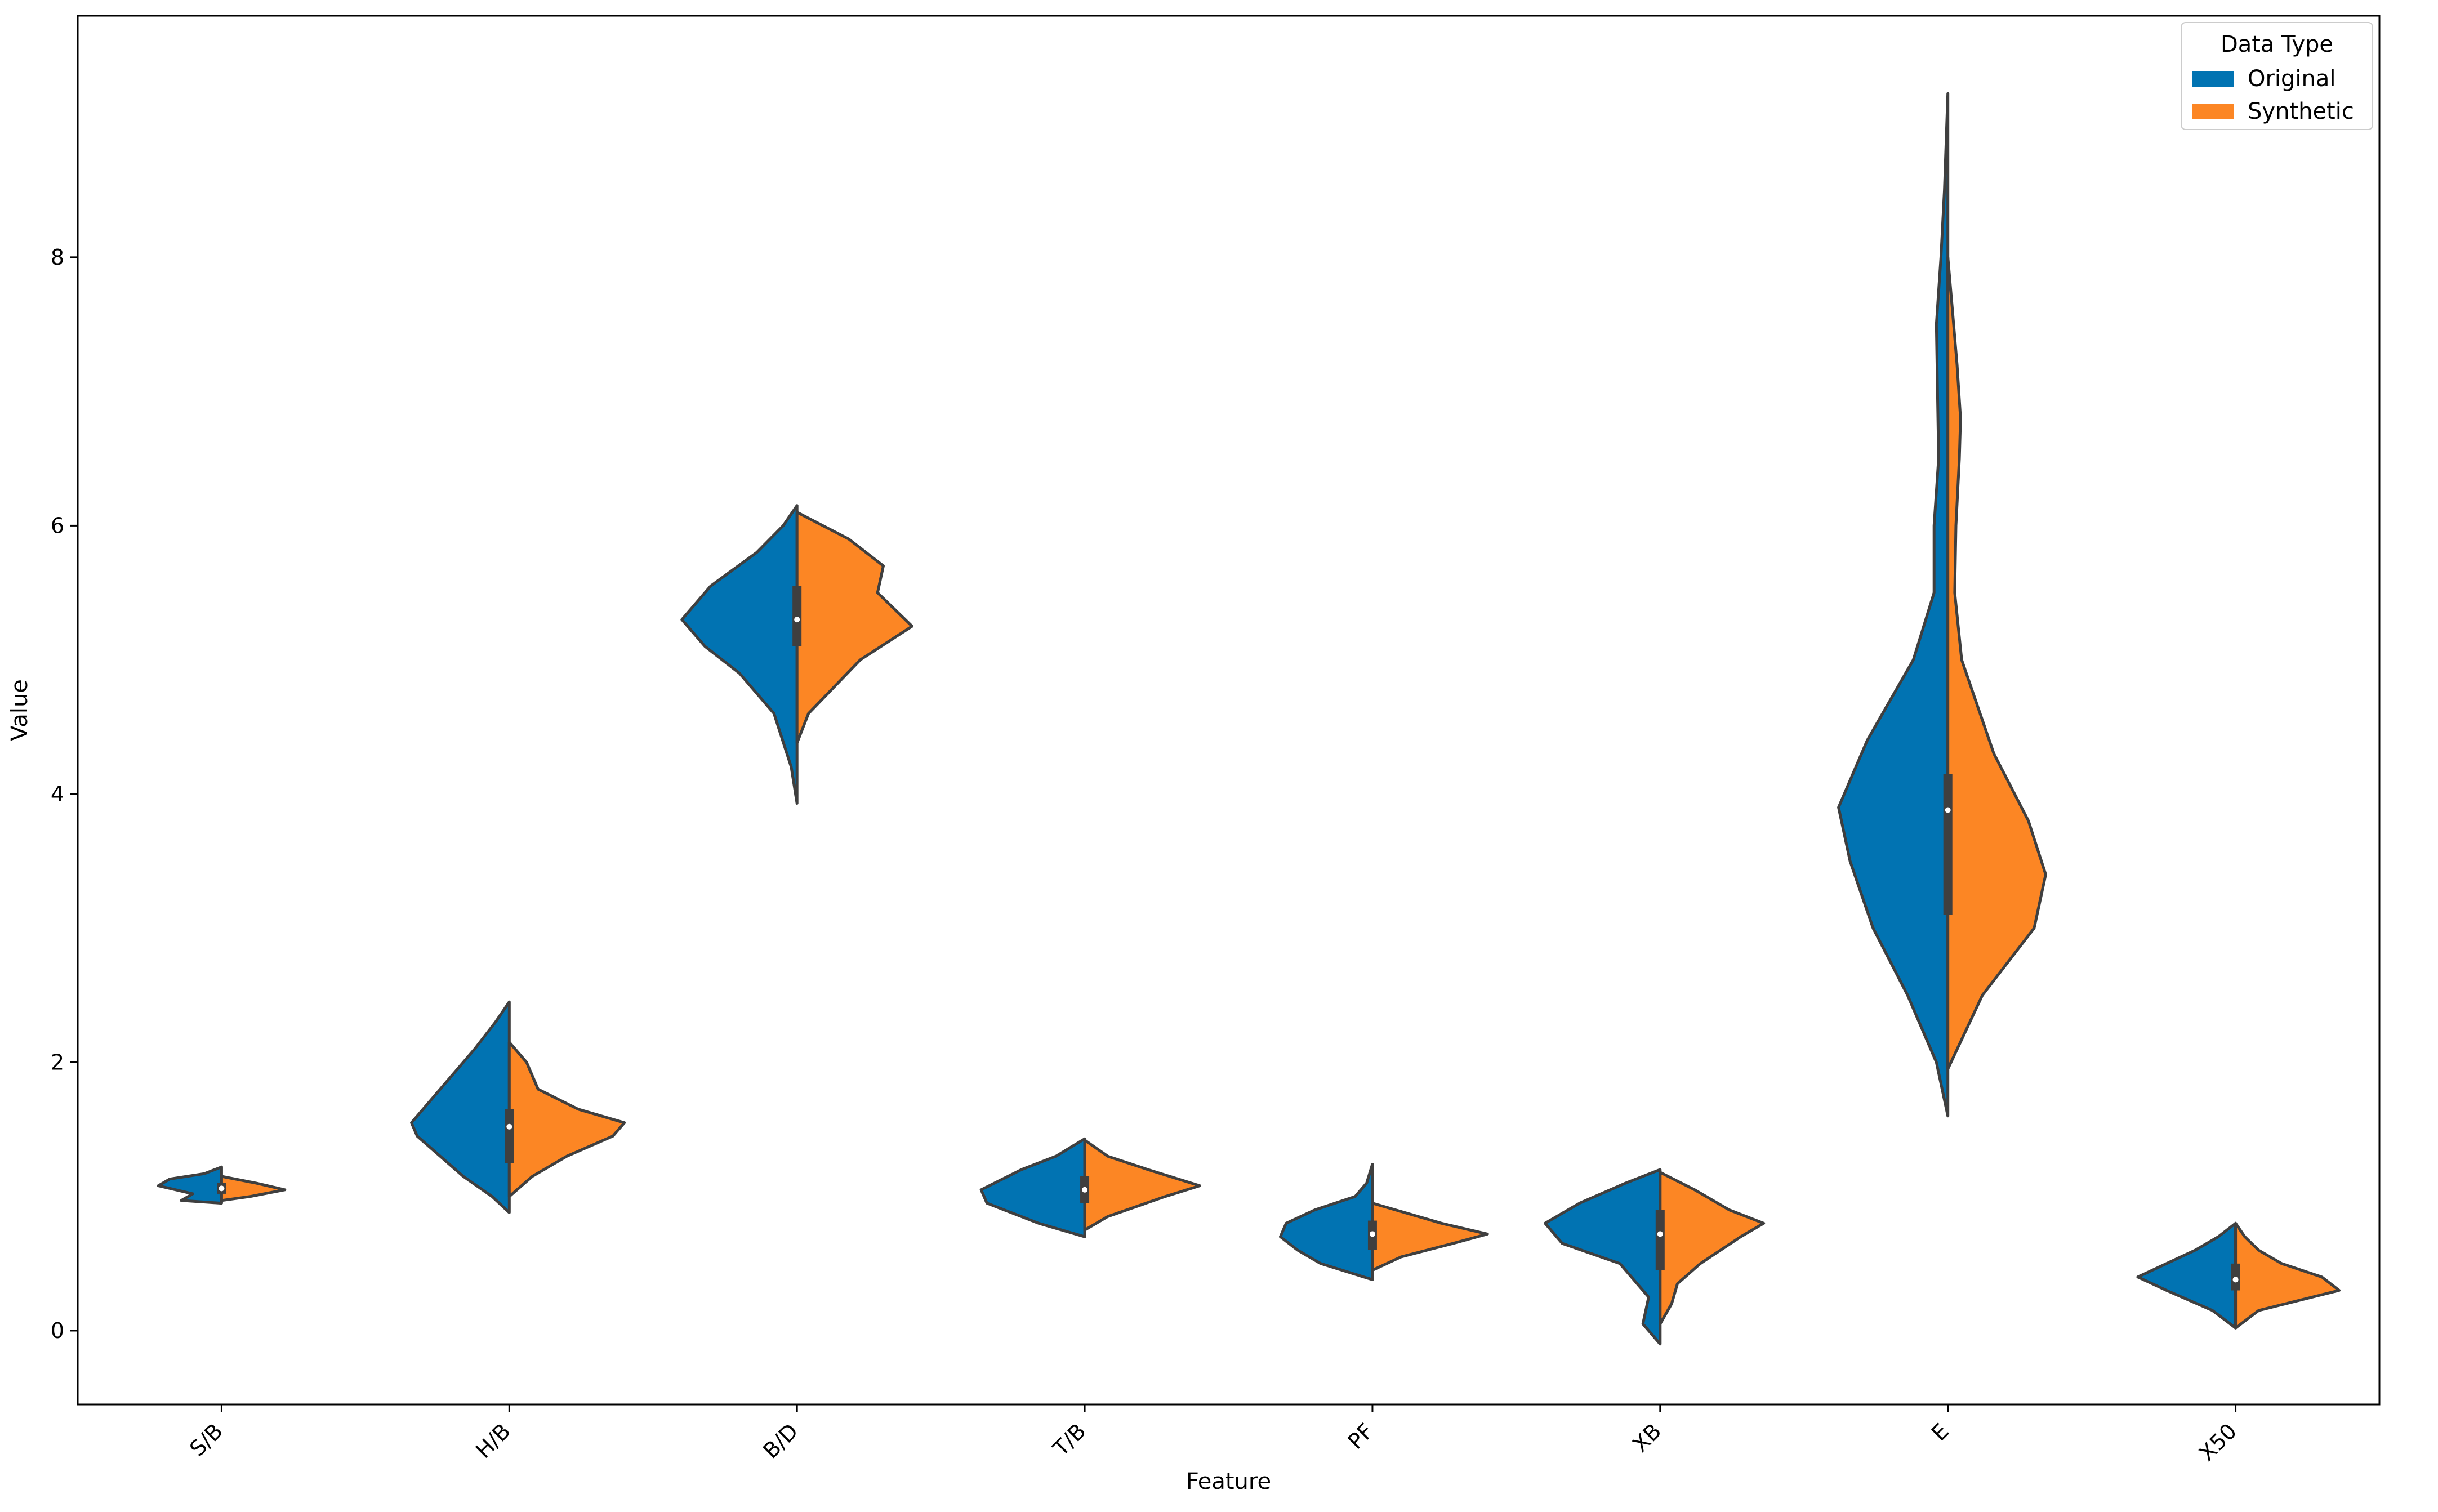 Image resolution: width=2438 pixels, height=1512 pixels. I want to click on legend-swatch-synthetic, so click(2213, 111).